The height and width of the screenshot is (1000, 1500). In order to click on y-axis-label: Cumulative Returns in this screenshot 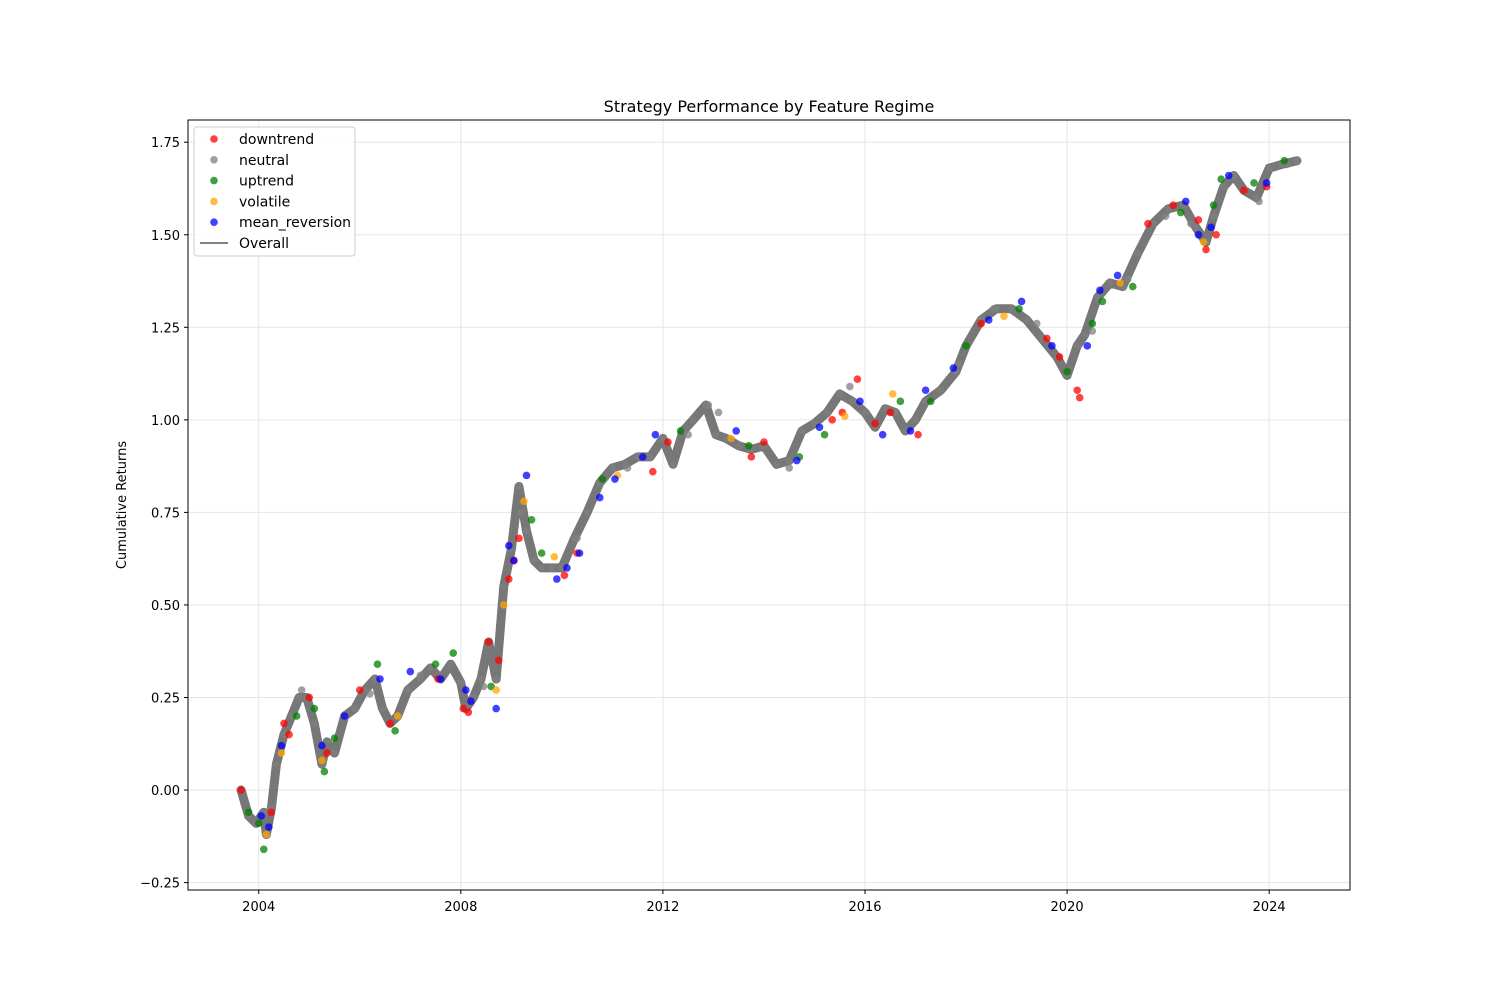, I will do `click(122, 505)`.